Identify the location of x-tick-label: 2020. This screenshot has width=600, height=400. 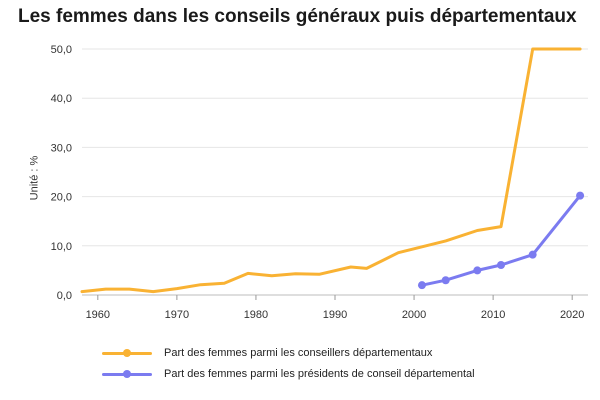
(572, 315).